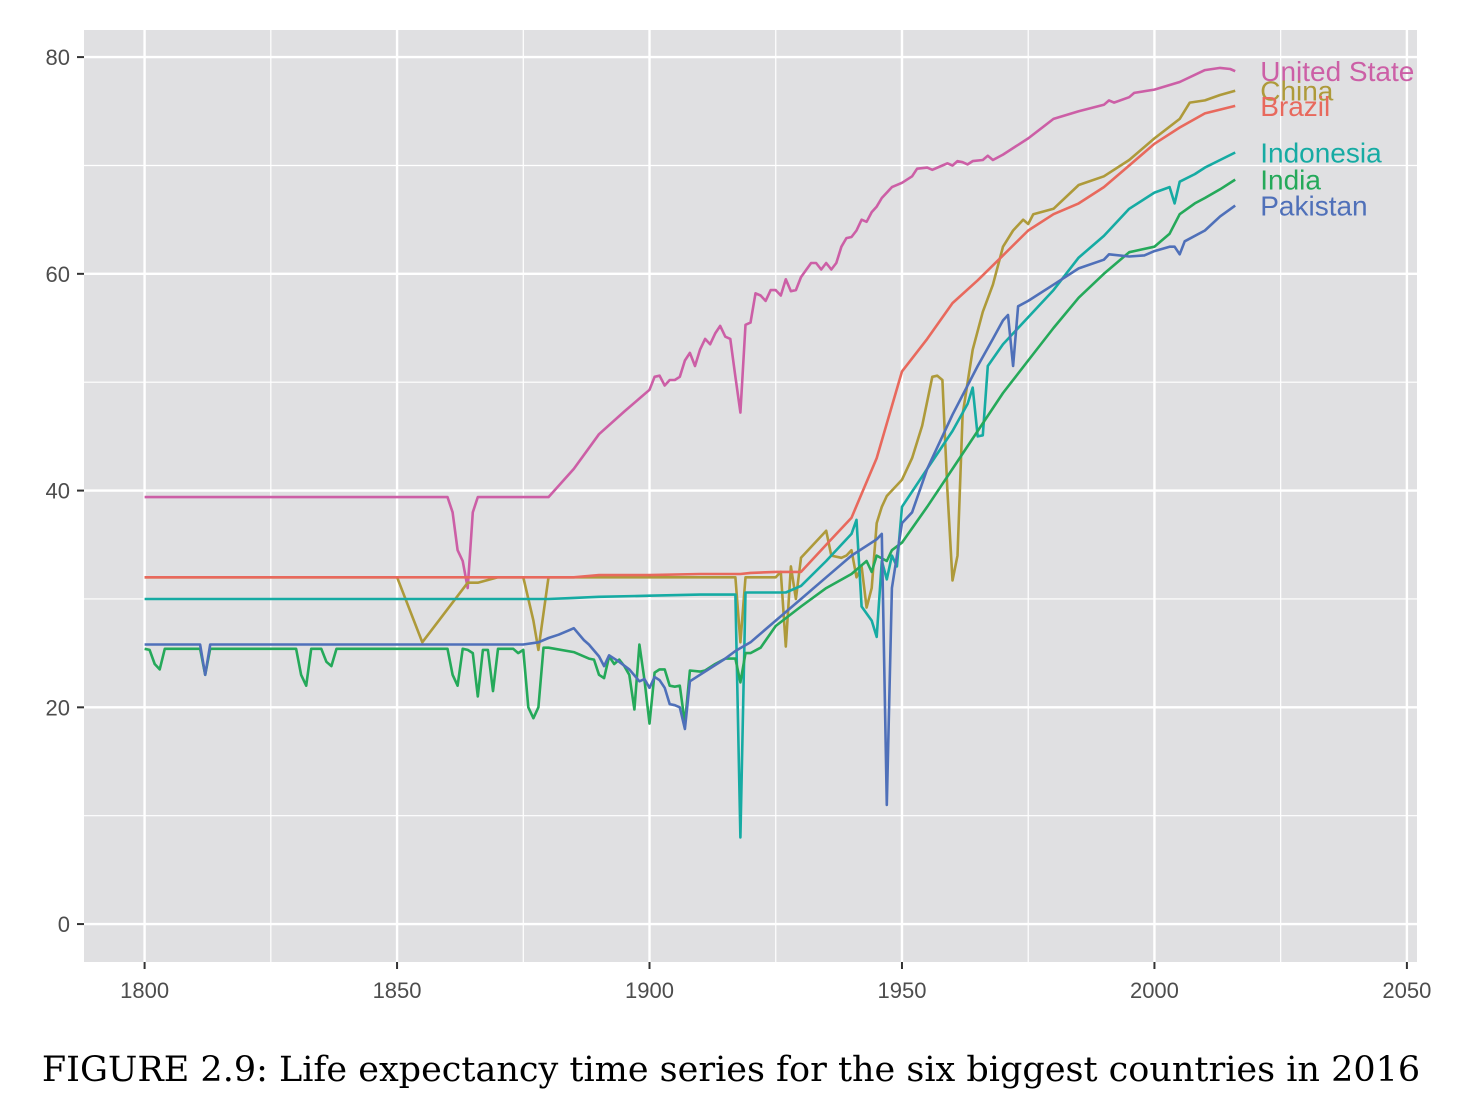 Image resolution: width=1462 pixels, height=1118 pixels. What do you see at coordinates (1406, 990) in the screenshot?
I see `x-tick-label: 2050` at bounding box center [1406, 990].